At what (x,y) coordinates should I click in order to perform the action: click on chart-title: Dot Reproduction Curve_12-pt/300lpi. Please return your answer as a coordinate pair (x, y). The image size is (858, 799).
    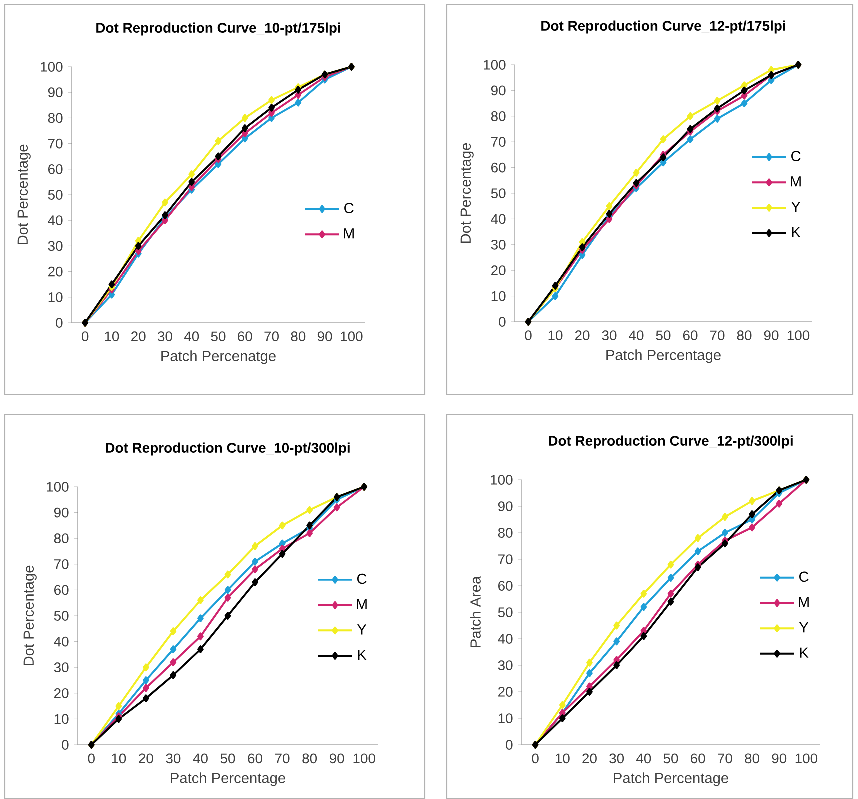
    Looking at the image, I should click on (671, 442).